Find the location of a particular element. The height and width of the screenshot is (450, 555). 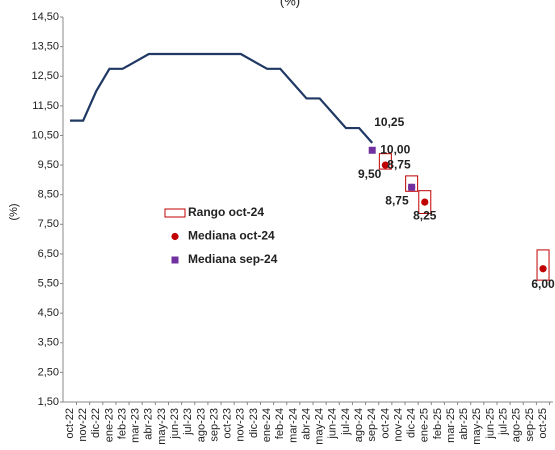

x-tick-label: feb-25 is located at coordinates (438, 423).